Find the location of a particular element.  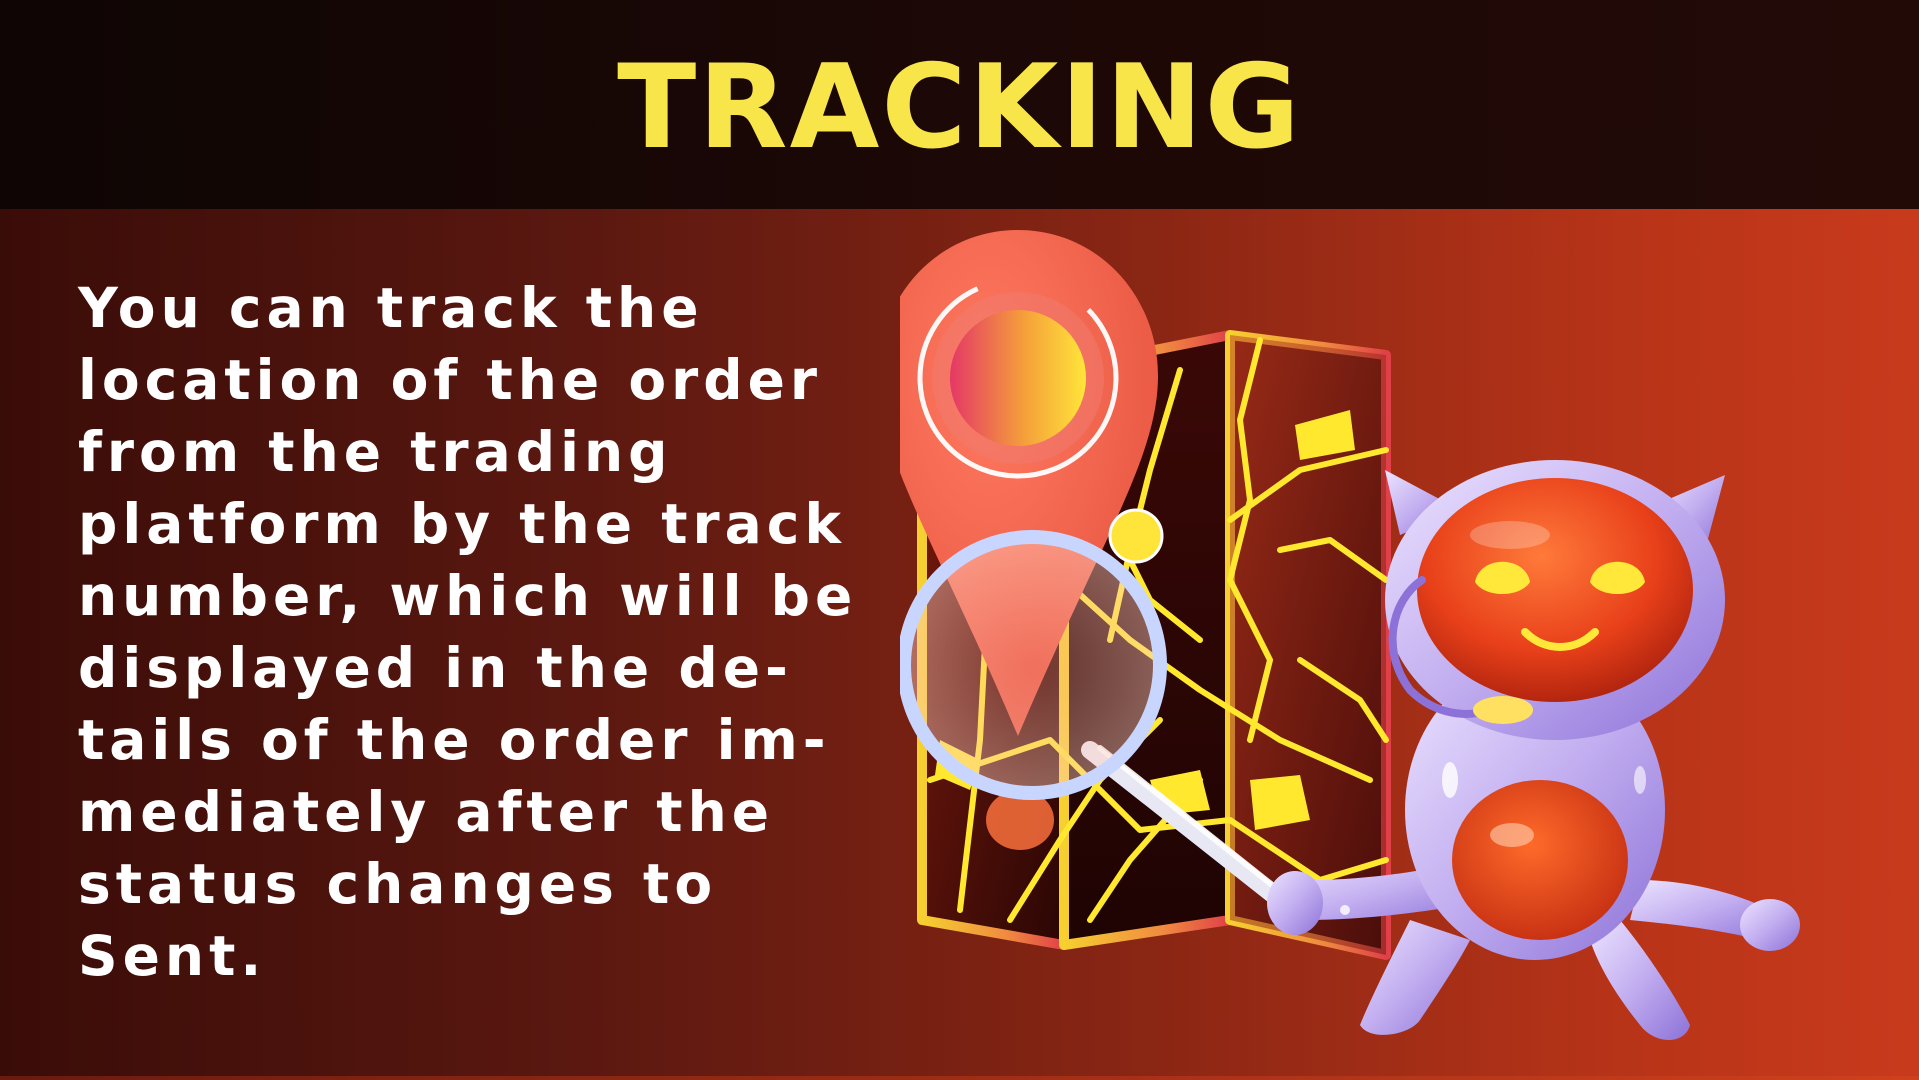

description-line: displayed in the de- is located at coordinates (435, 668).